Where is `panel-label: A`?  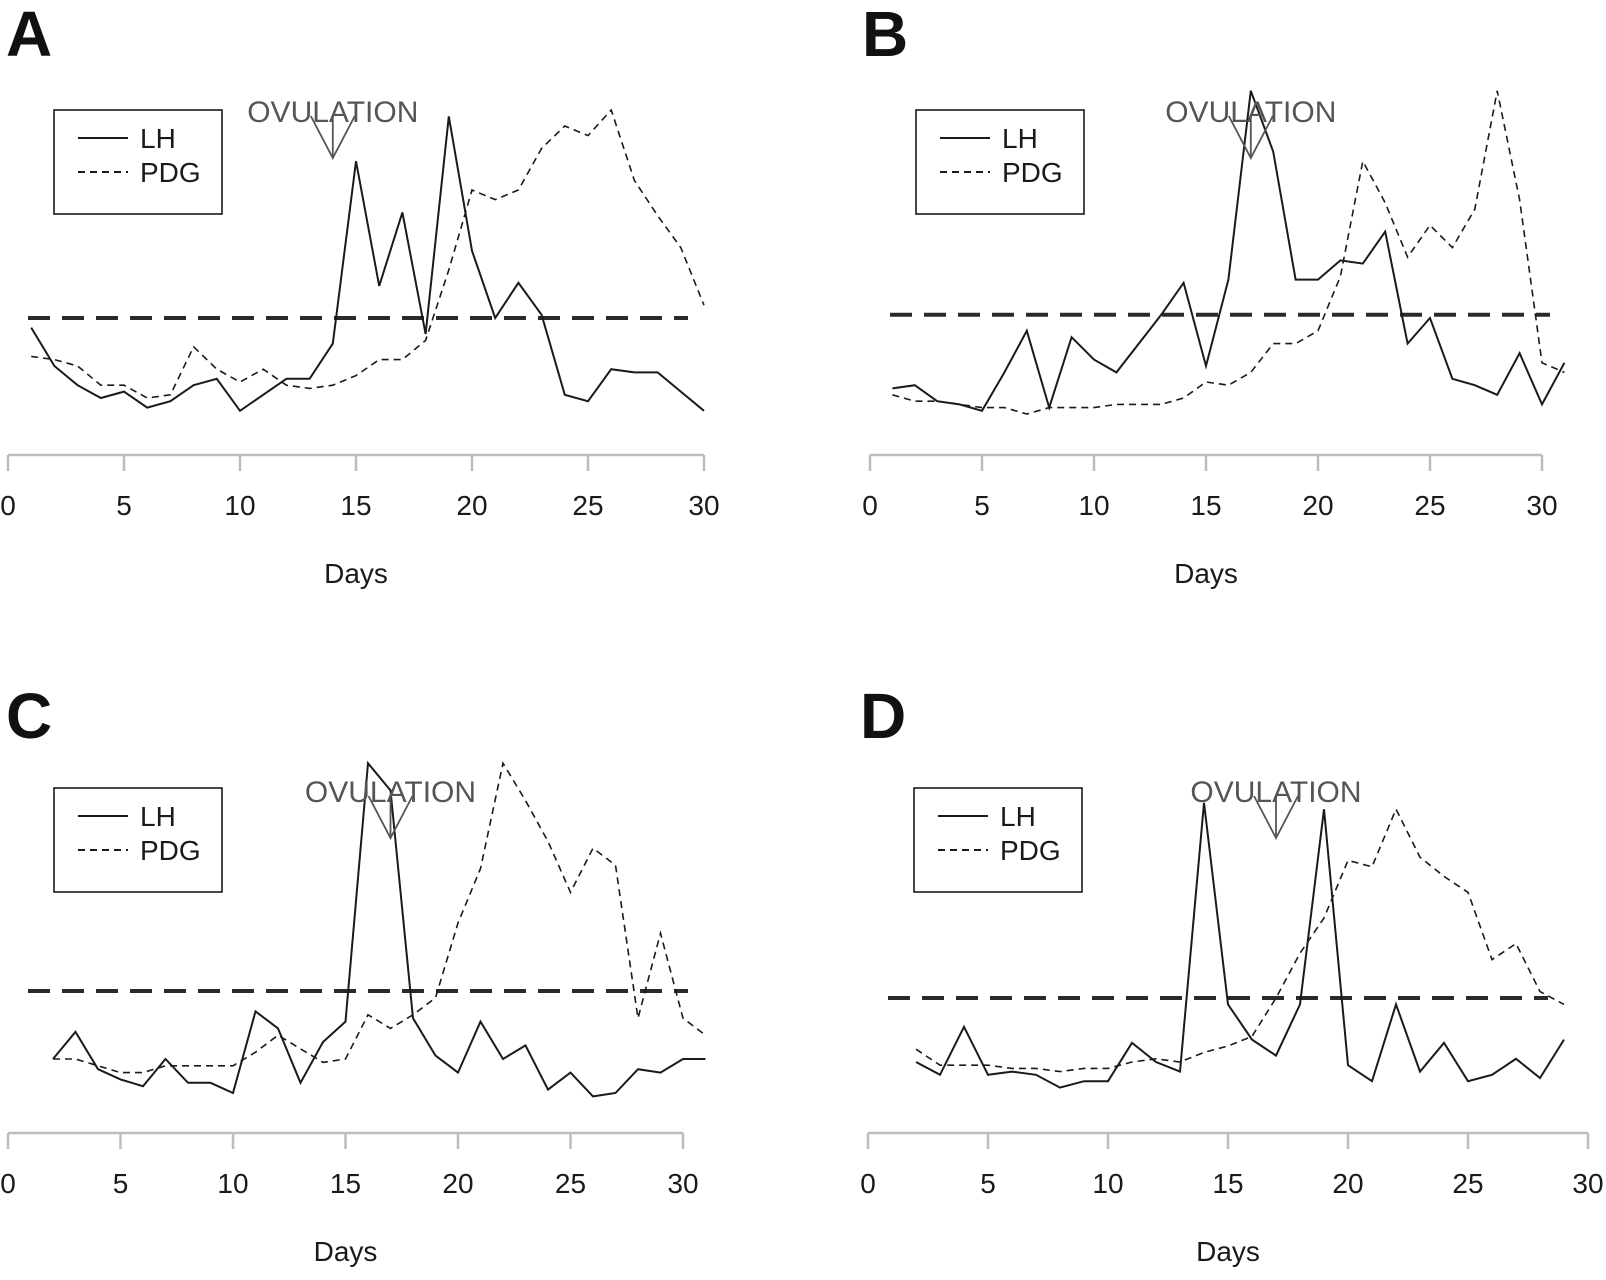
panel-label: A is located at coordinates (29, 35).